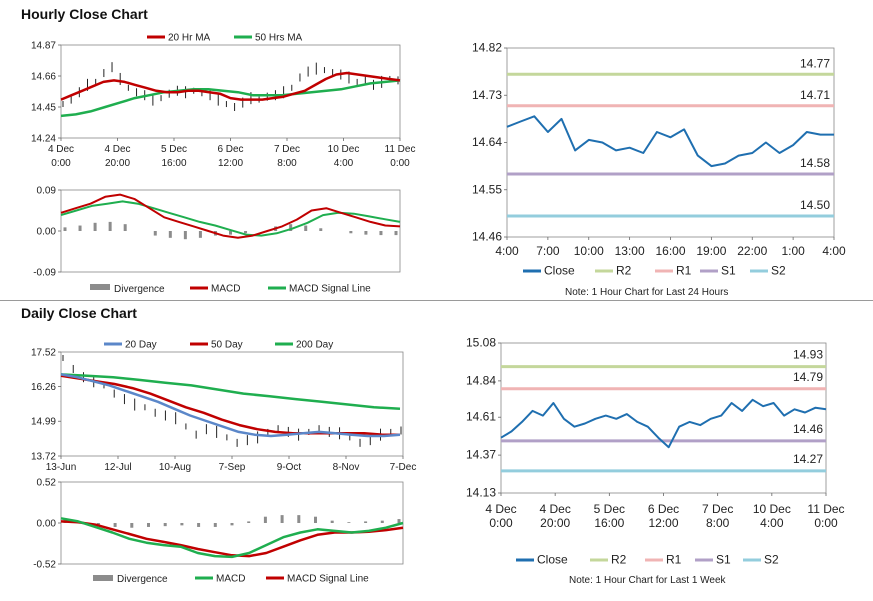 This screenshot has height=601, width=873. Describe the element at coordinates (314, 345) in the screenshot. I see `legend-daily-200-label: 200 Day` at that location.